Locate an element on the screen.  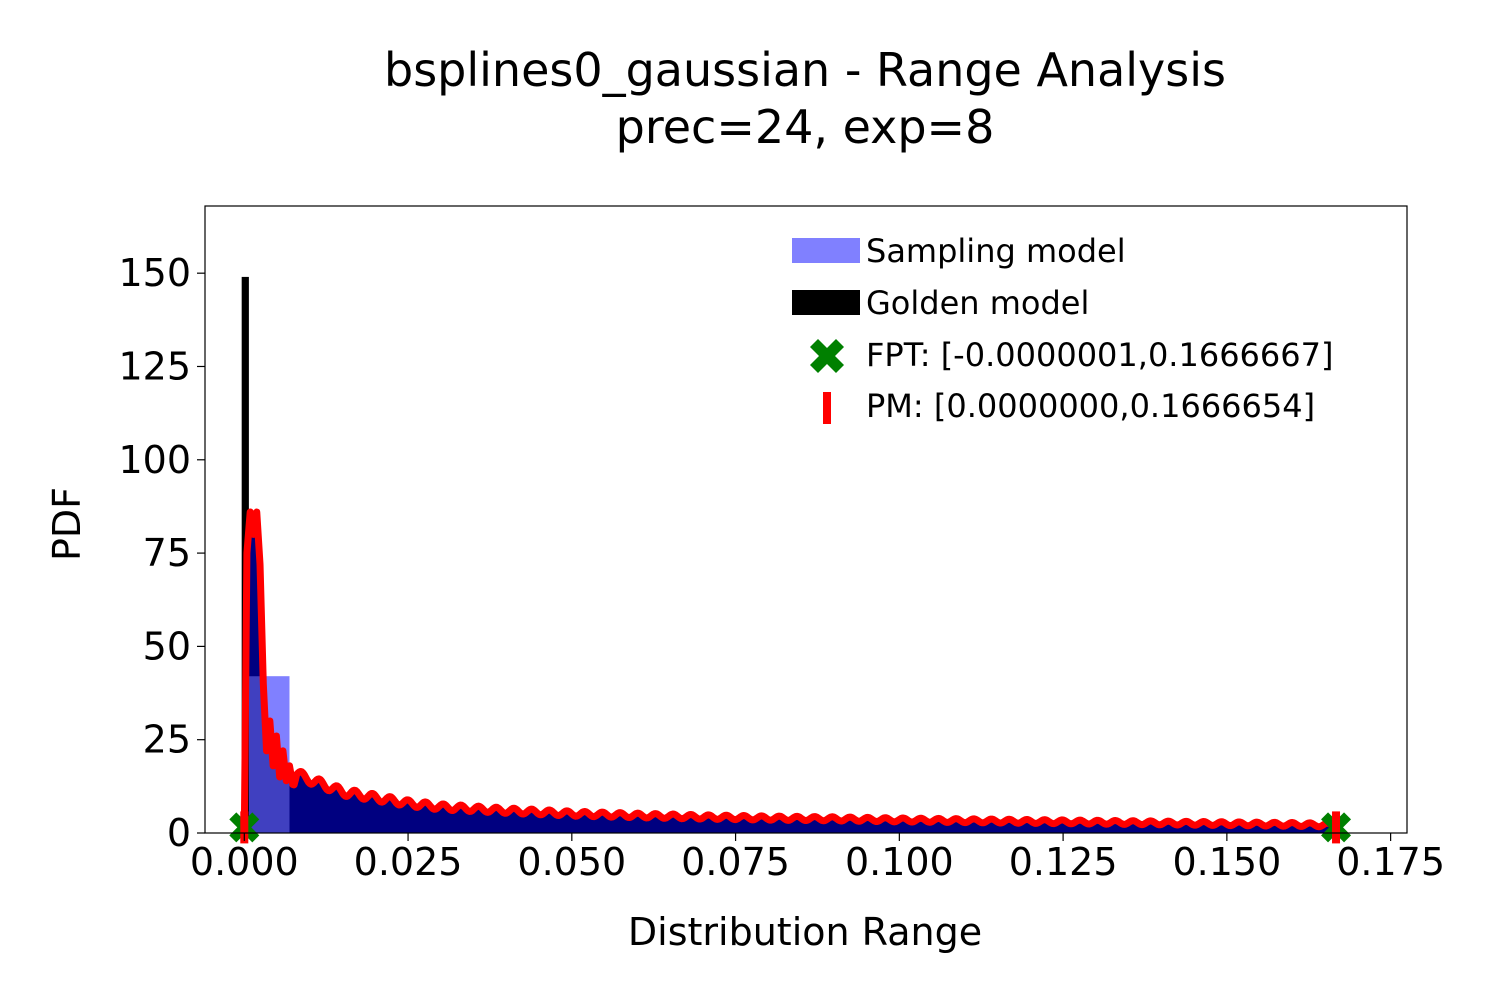
y-axis-label: PDF is located at coordinates (67, 524).